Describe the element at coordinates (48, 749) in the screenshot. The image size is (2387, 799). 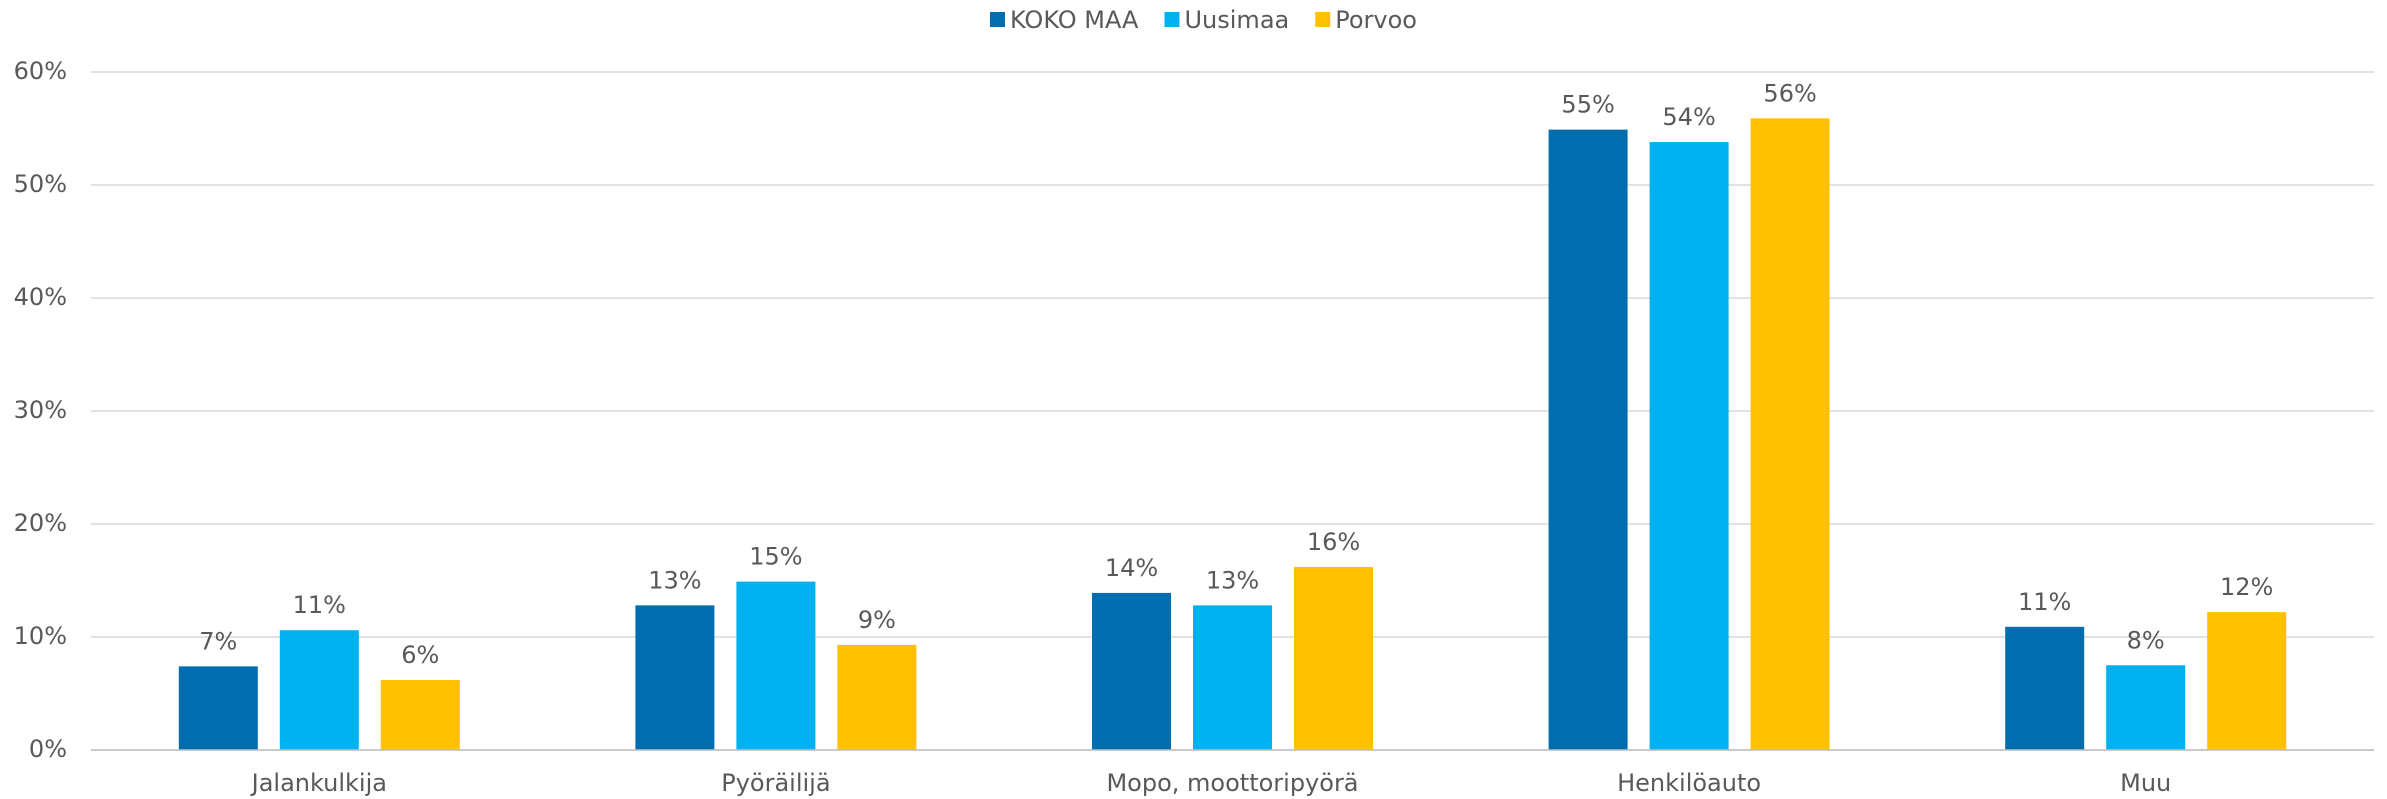
I see `y-tick-label: 0%` at that location.